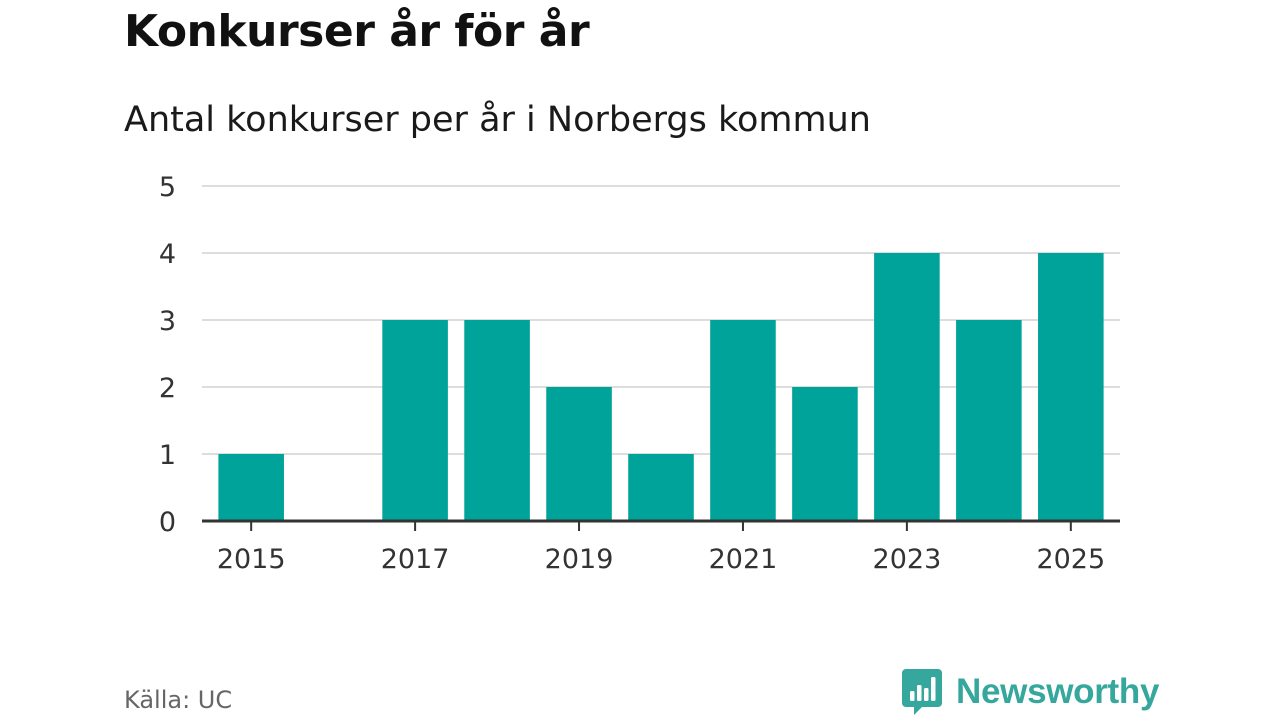 This screenshot has width=1280, height=720. What do you see at coordinates (1070, 559) in the screenshot?
I see `x-tick-label-2025: 2025` at bounding box center [1070, 559].